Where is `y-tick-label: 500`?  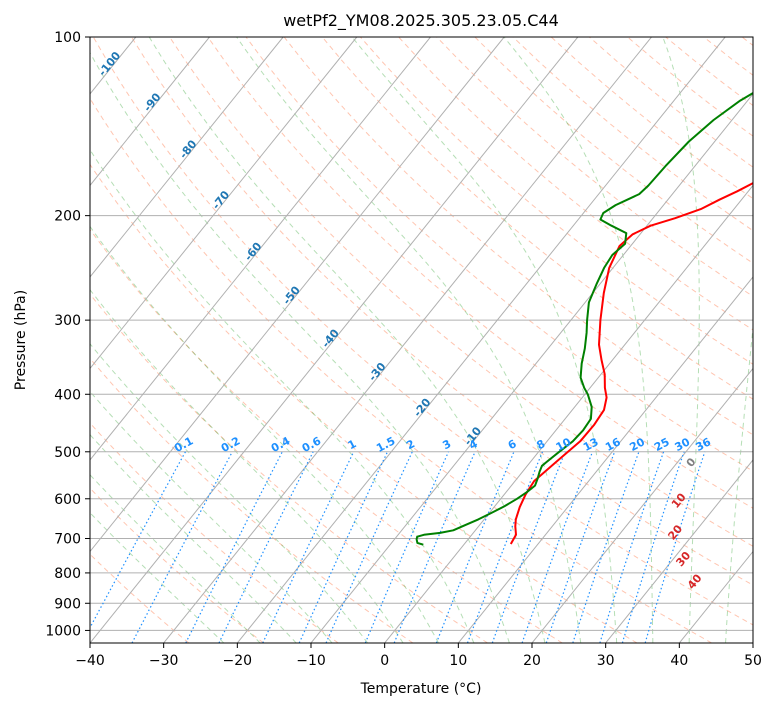
y-tick-label: 500 is located at coordinates (67, 453).